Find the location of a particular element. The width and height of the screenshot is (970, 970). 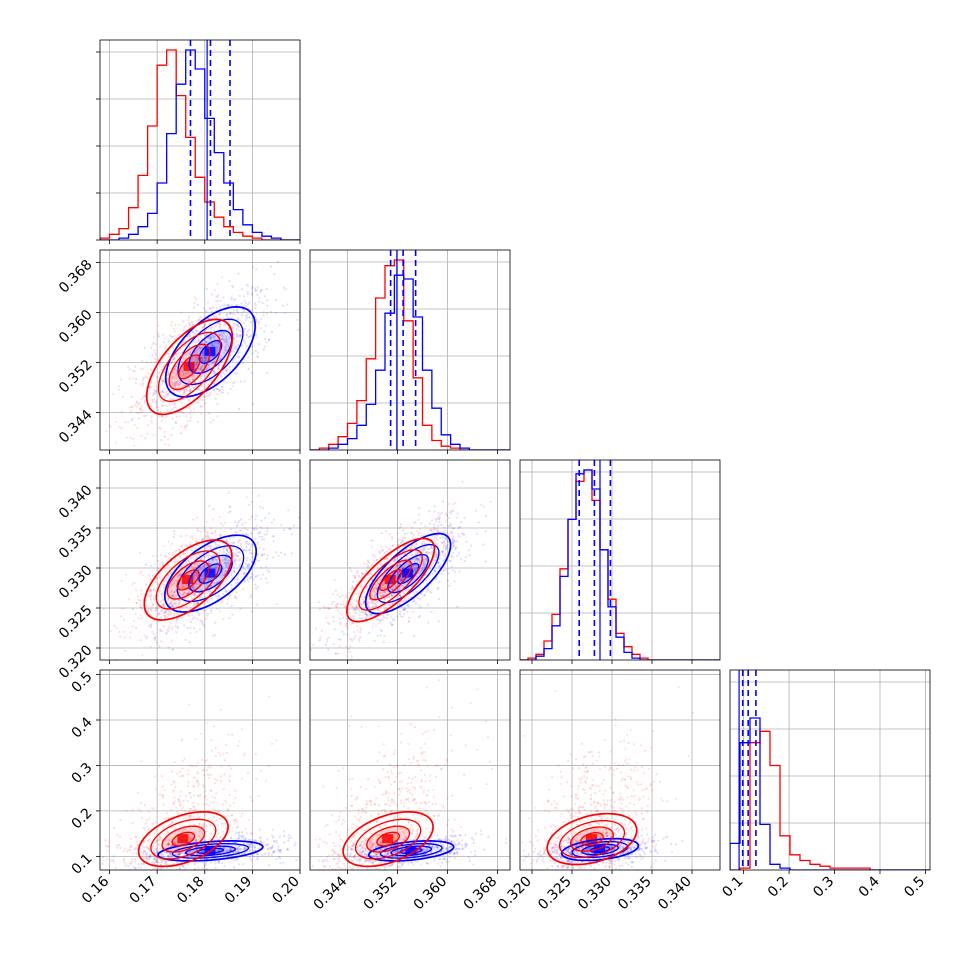

blue-contour is located at coordinates (210, 573).